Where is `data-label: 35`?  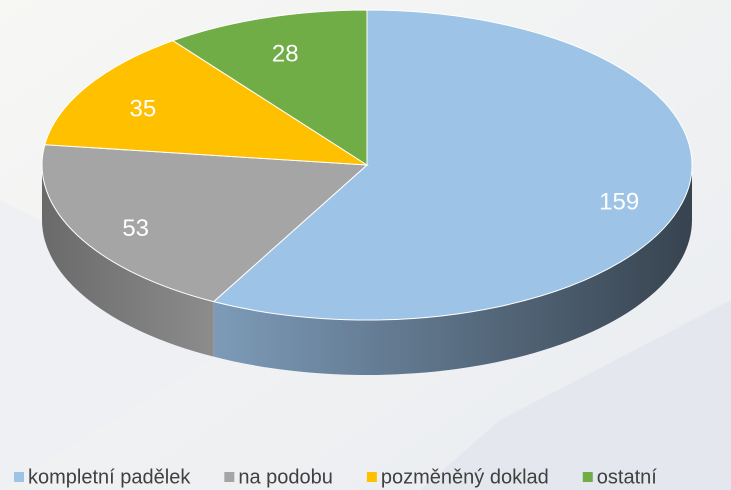 data-label: 35 is located at coordinates (142, 109).